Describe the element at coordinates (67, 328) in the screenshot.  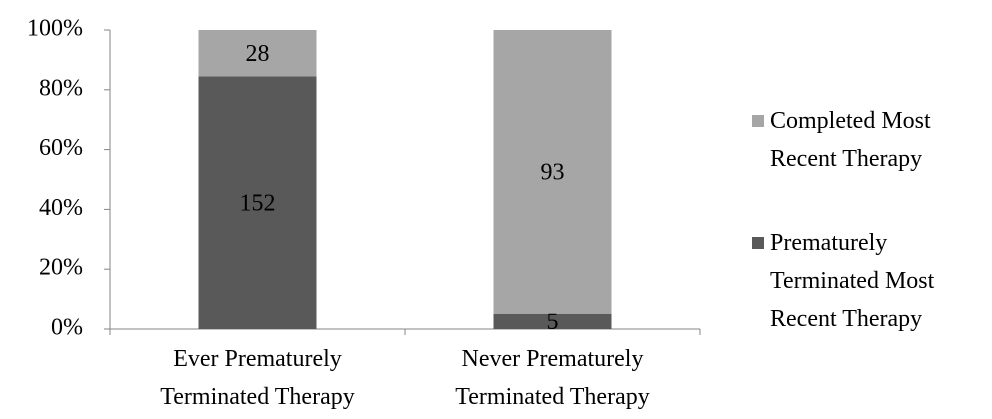
I see `y-tick-label: 0%` at that location.